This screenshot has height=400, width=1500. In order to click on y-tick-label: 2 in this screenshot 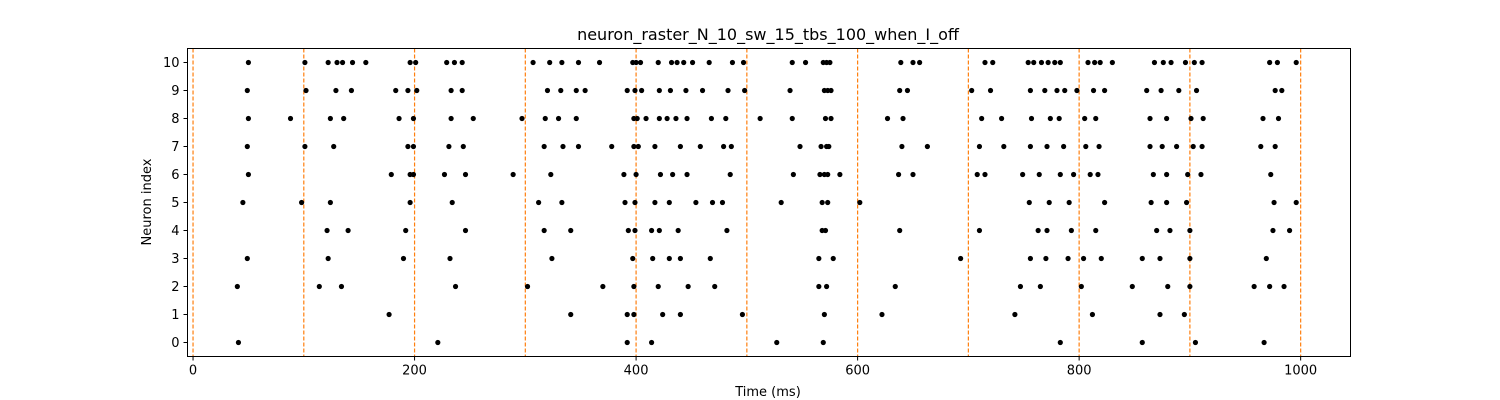, I will do `click(175, 287)`.